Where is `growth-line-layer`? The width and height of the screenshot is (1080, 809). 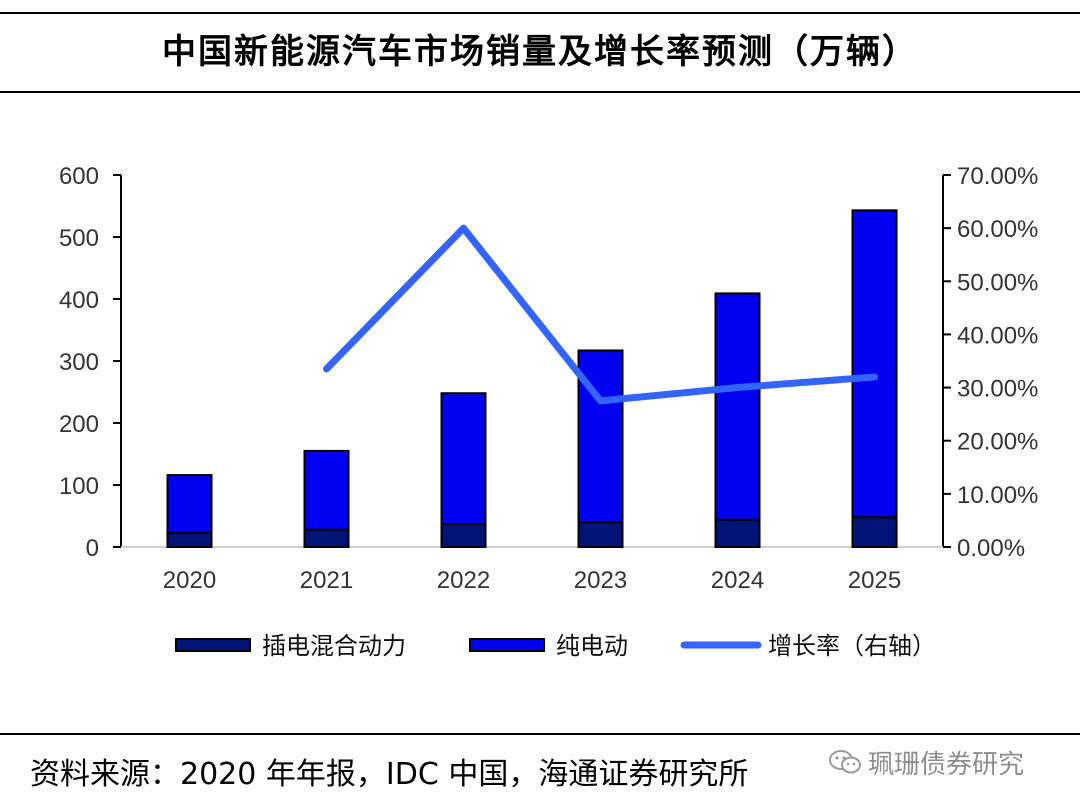
growth-line-layer is located at coordinates (600, 314).